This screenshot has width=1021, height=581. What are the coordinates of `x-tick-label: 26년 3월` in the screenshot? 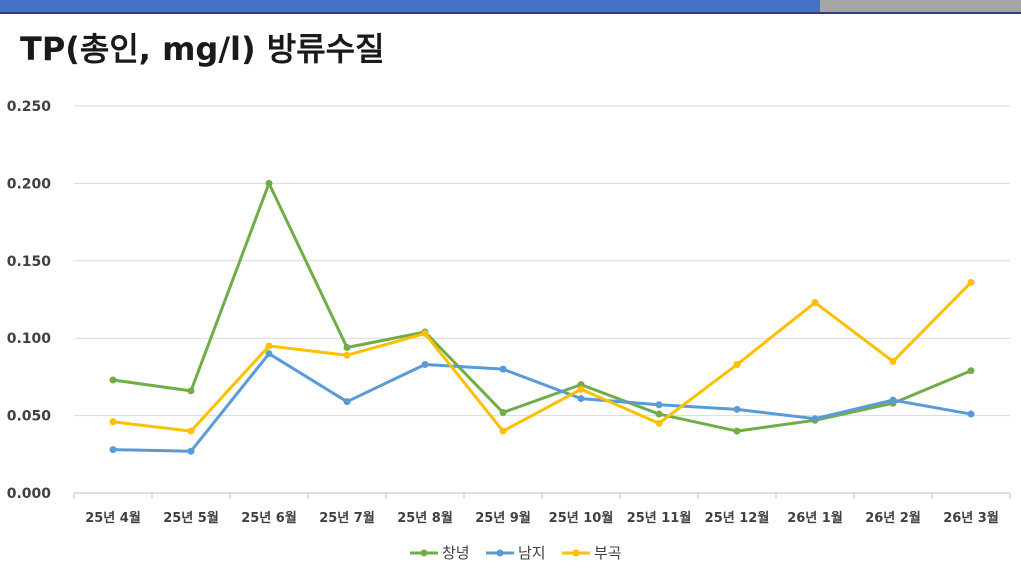 It's located at (971, 518).